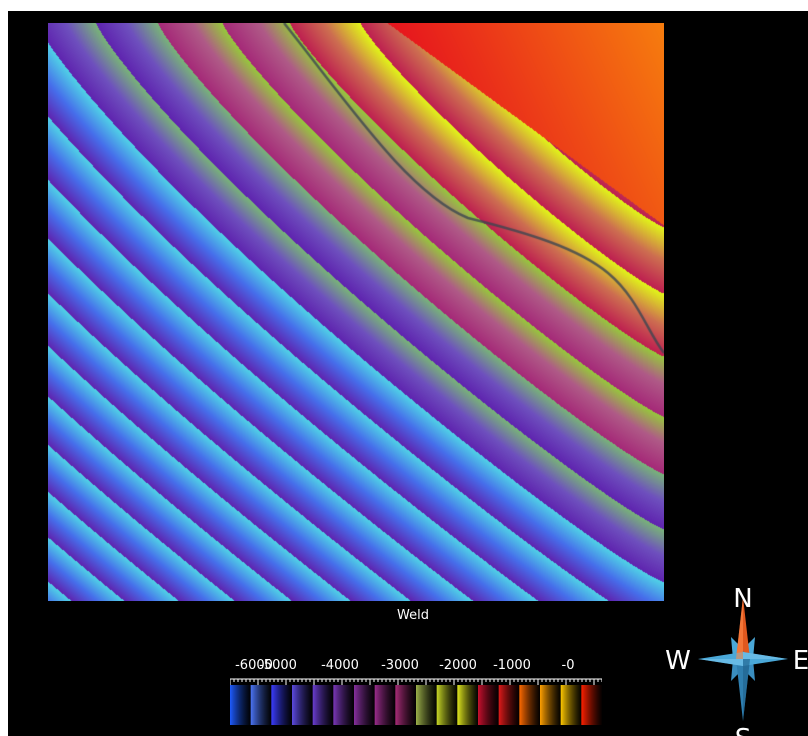  What do you see at coordinates (254, 665) in the screenshot?
I see `legend-tick-label: -6000` at bounding box center [254, 665].